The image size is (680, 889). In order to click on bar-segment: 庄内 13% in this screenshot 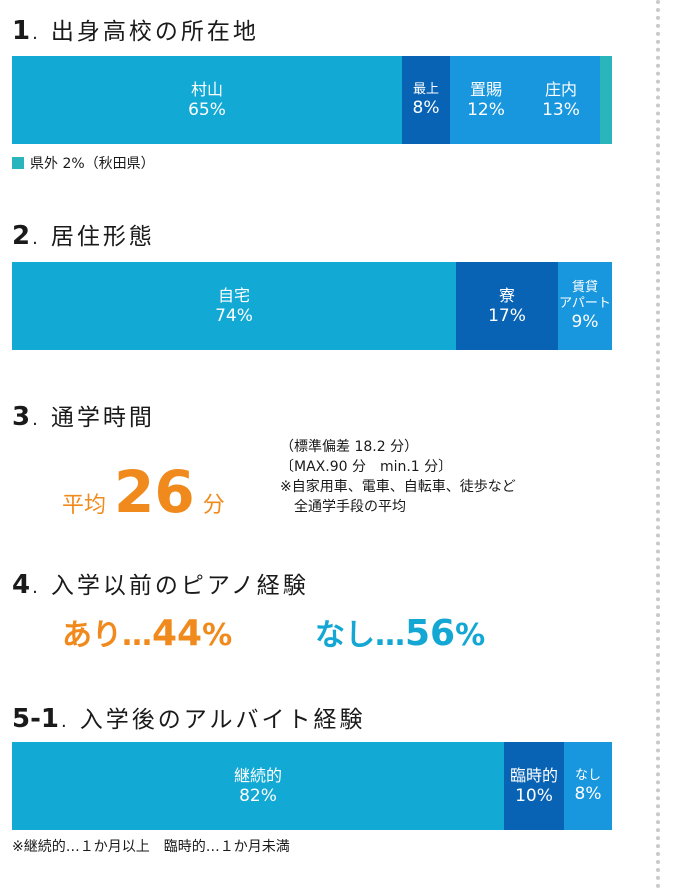, I will do `click(561, 100)`.